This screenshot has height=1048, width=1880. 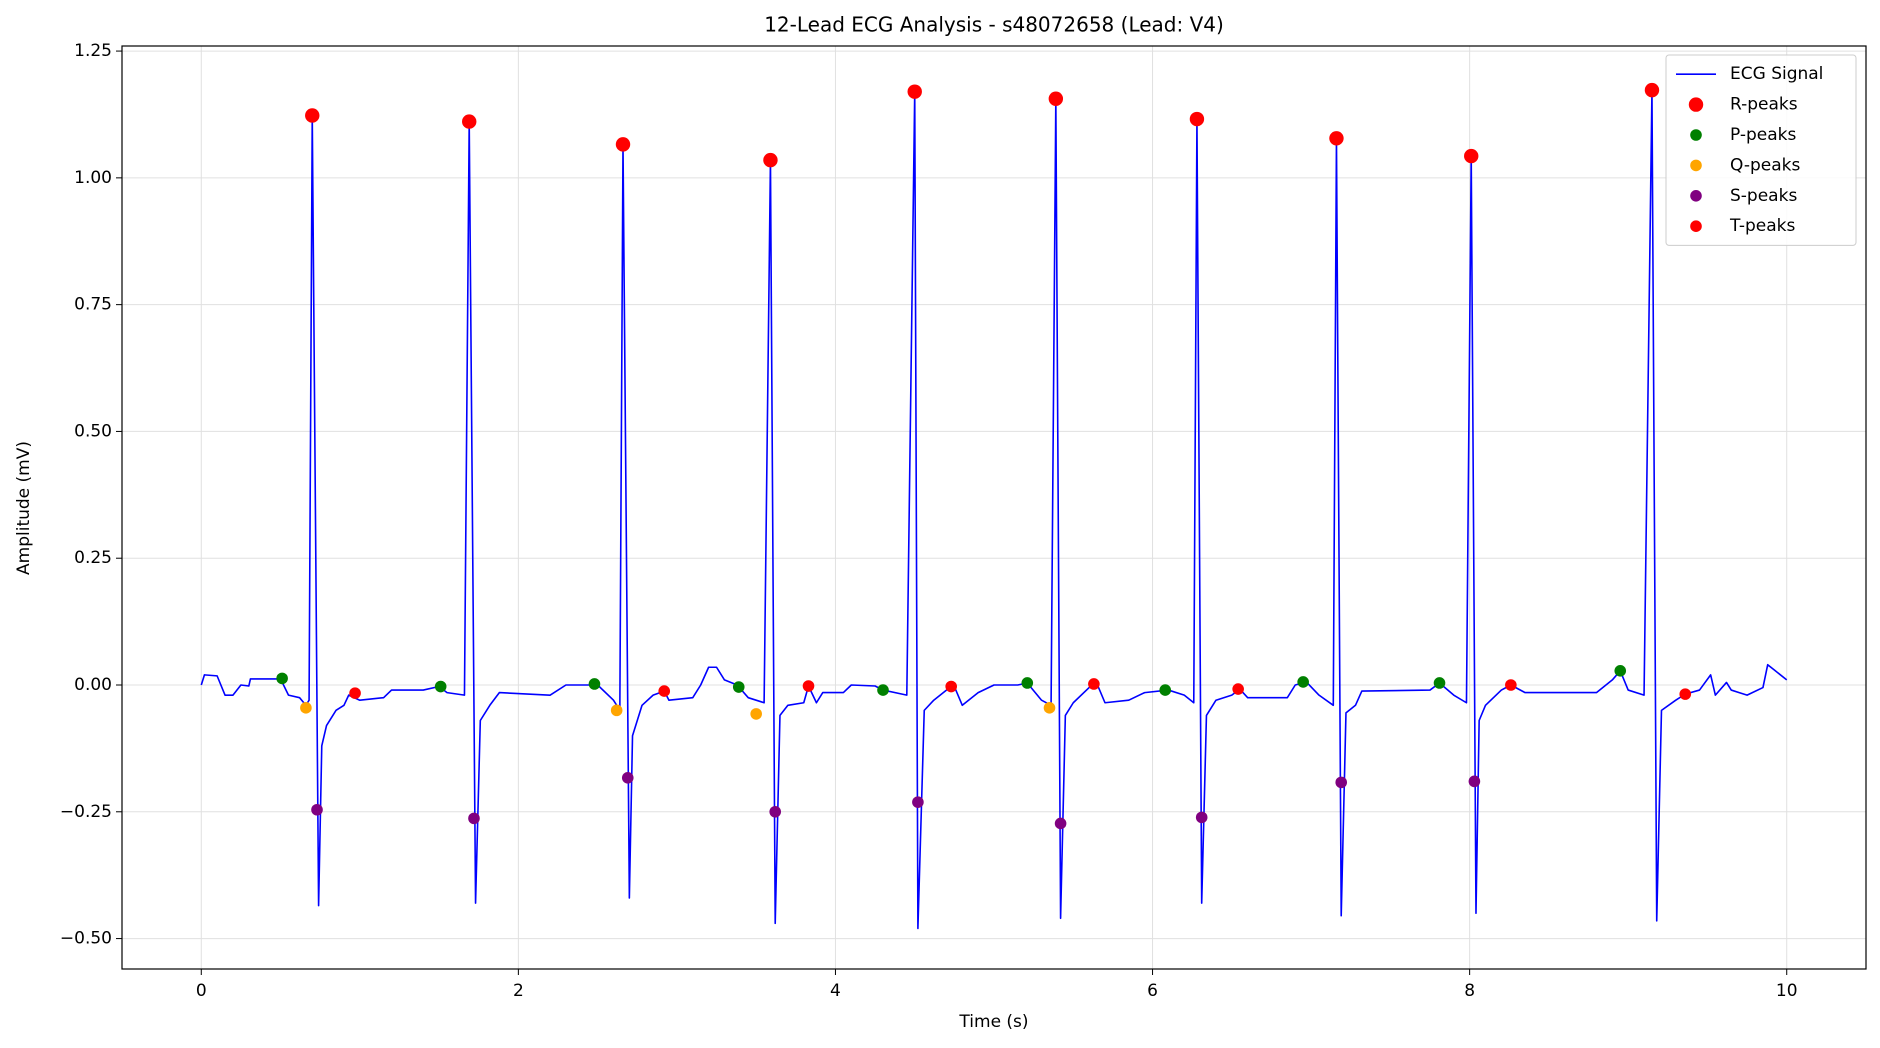 I want to click on x-axis-label: Time (s), so click(x=993, y=1022).